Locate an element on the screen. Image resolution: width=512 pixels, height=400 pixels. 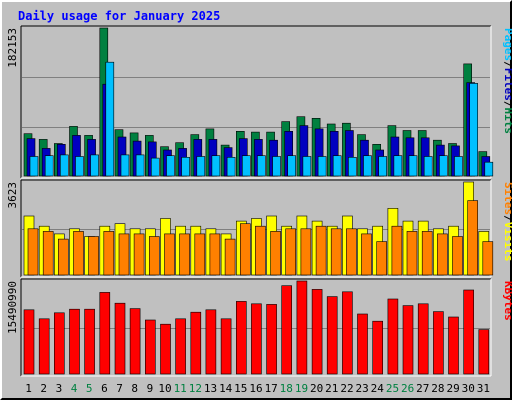
day-label-24: 24 is located at coordinates (378, 388).